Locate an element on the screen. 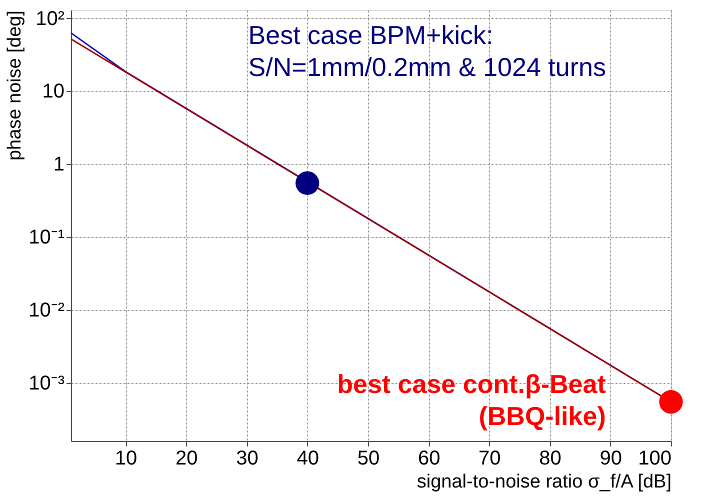 The height and width of the screenshot is (496, 712). annotation: Best case BPM+kick: S/N=1mm/0.2mm & 1024 turns is located at coordinates (427, 51).